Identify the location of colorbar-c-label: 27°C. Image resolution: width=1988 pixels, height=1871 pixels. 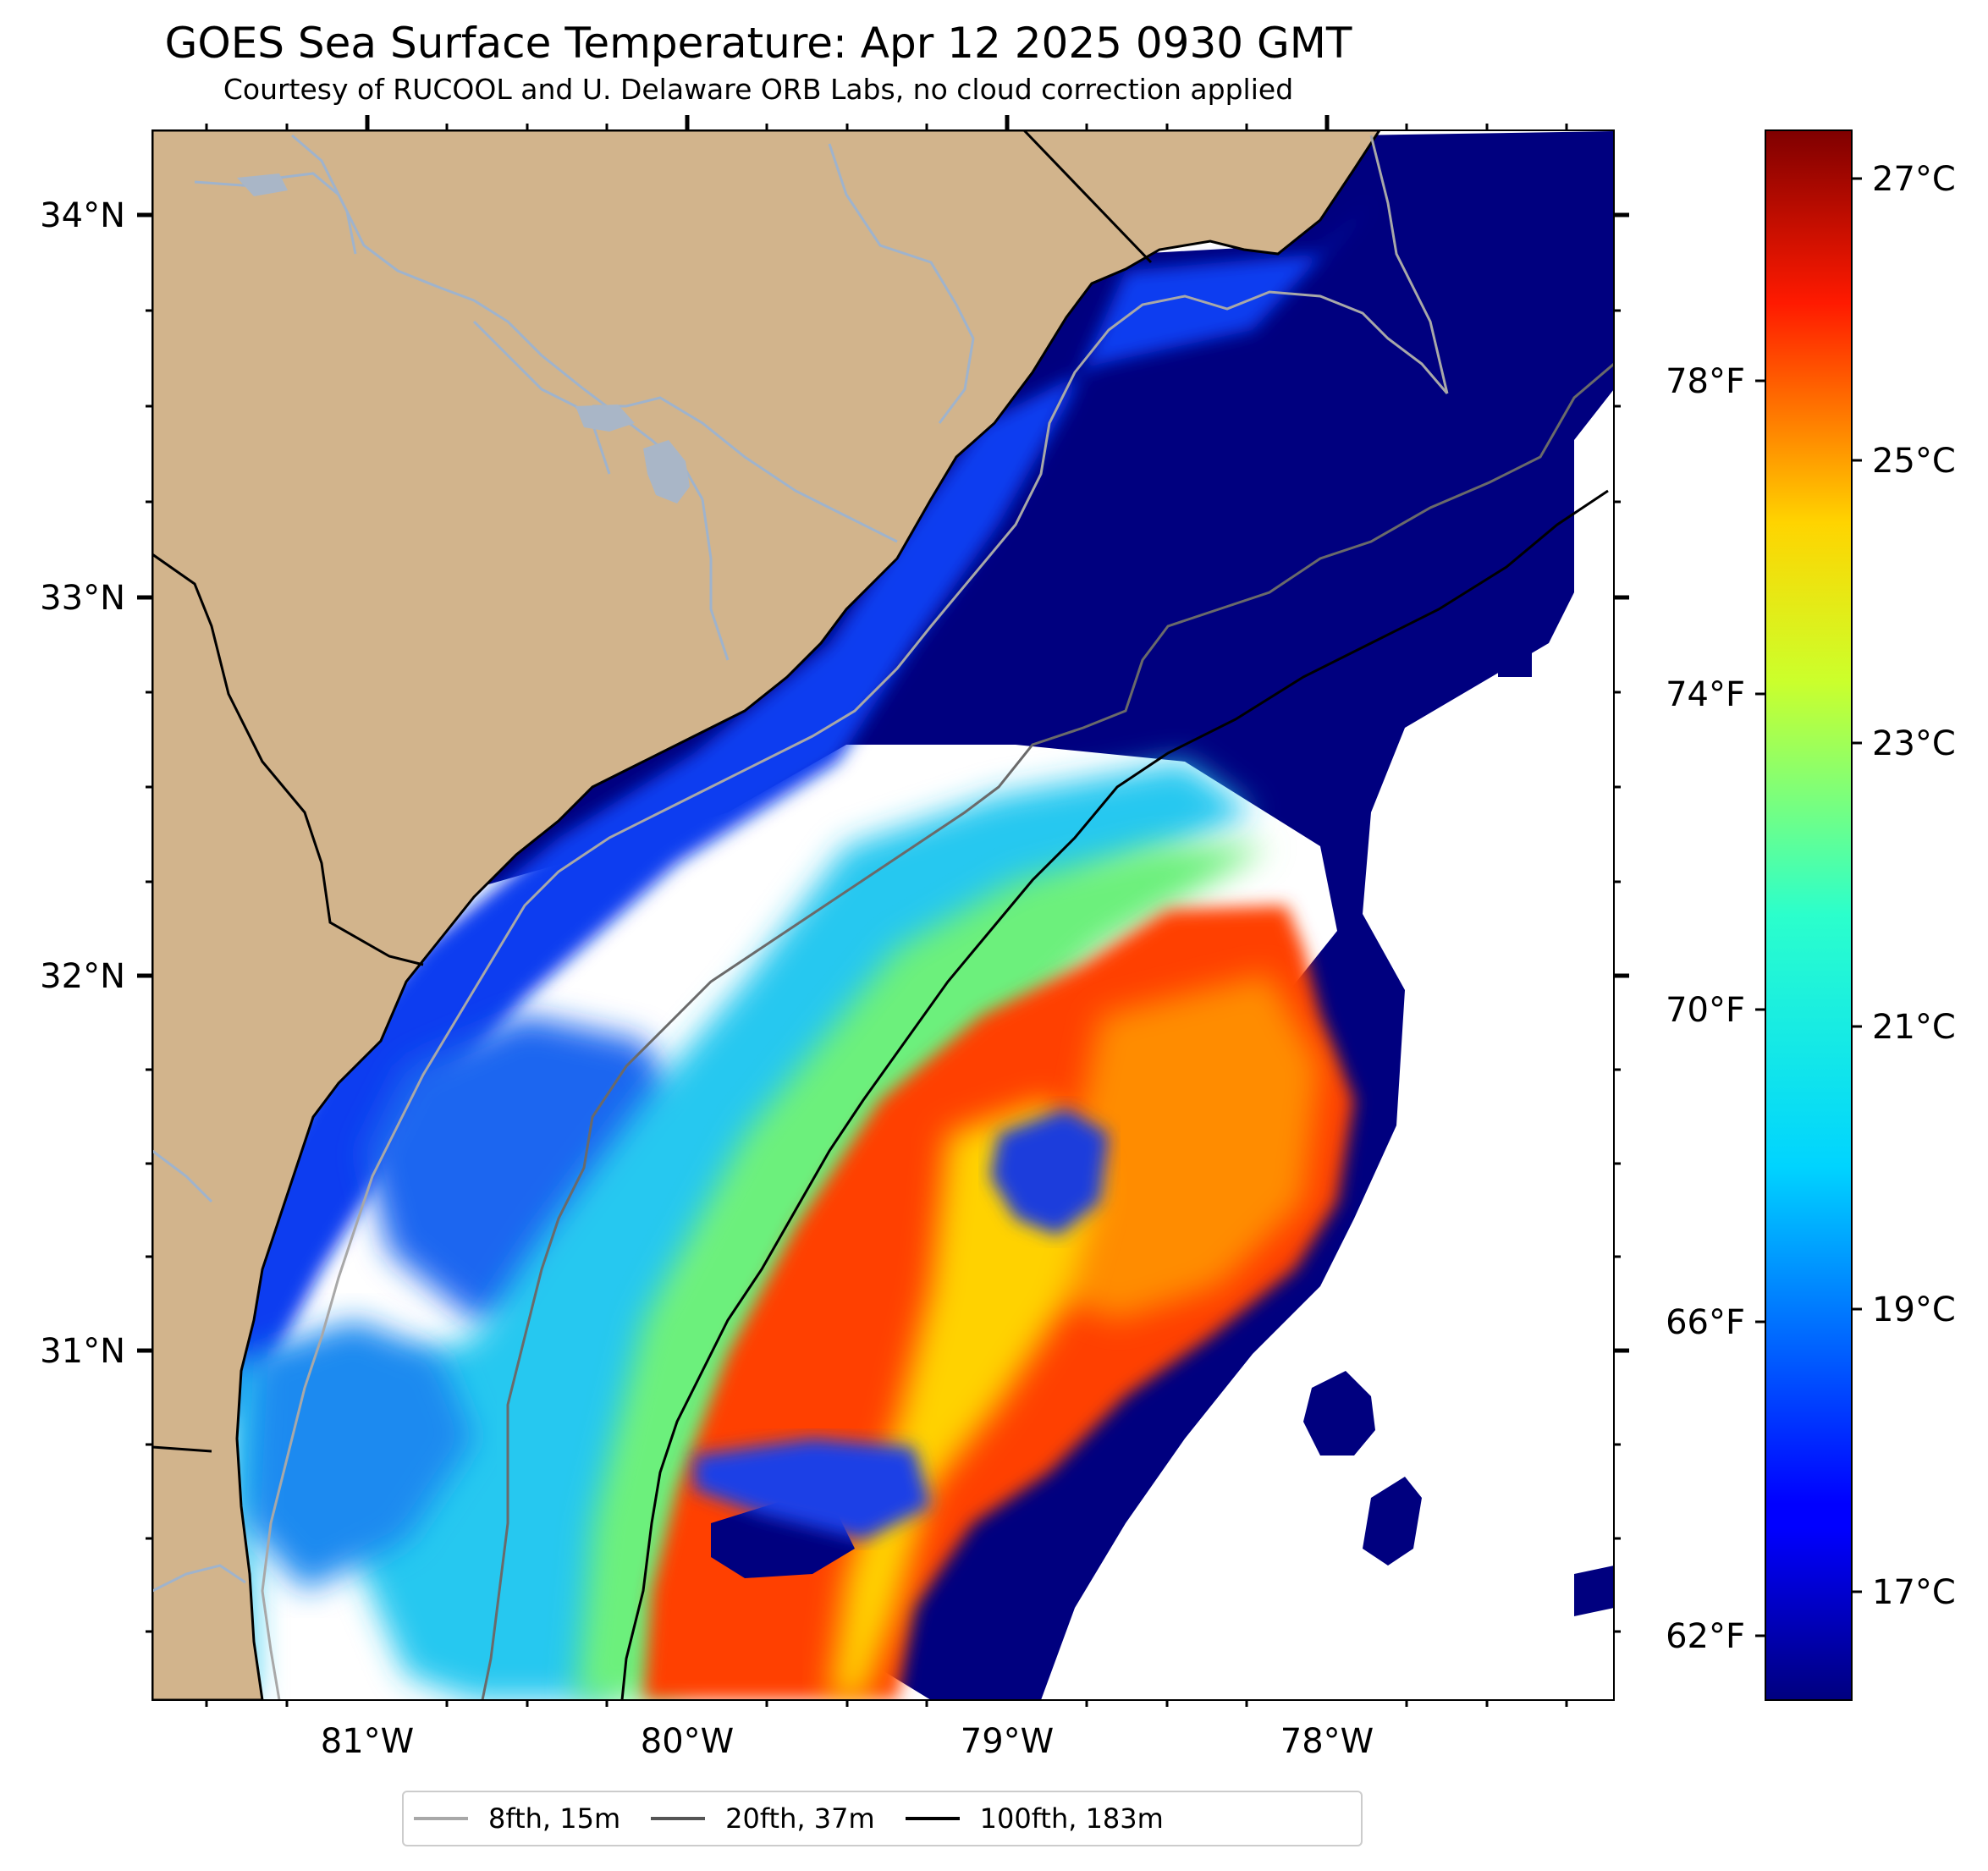
(1914, 179).